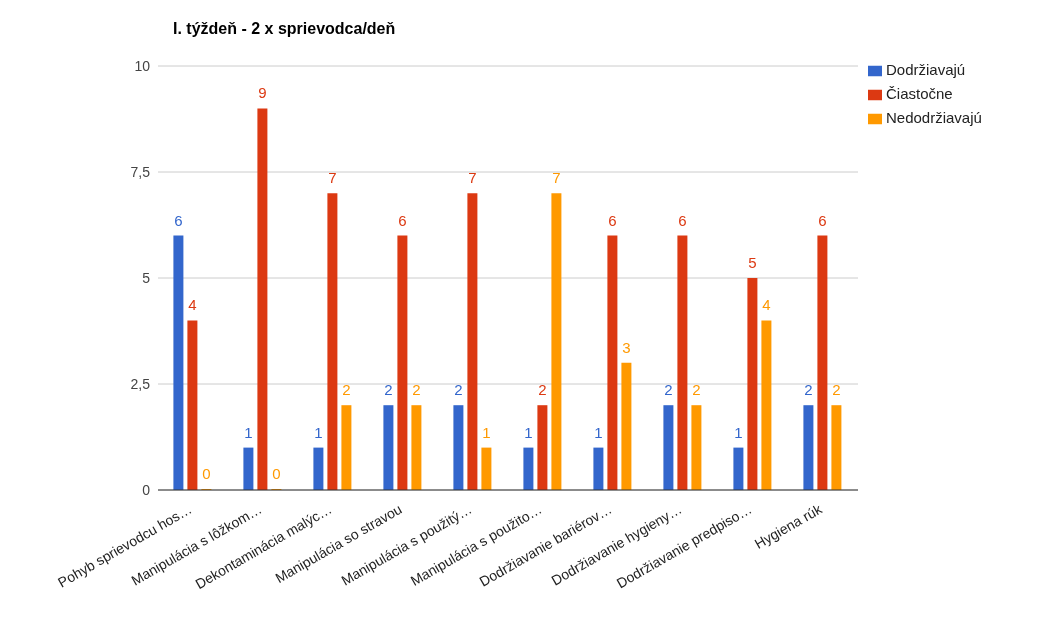 This screenshot has height=625, width=1047. What do you see at coordinates (262, 93) in the screenshot?
I see `data-label: 9` at bounding box center [262, 93].